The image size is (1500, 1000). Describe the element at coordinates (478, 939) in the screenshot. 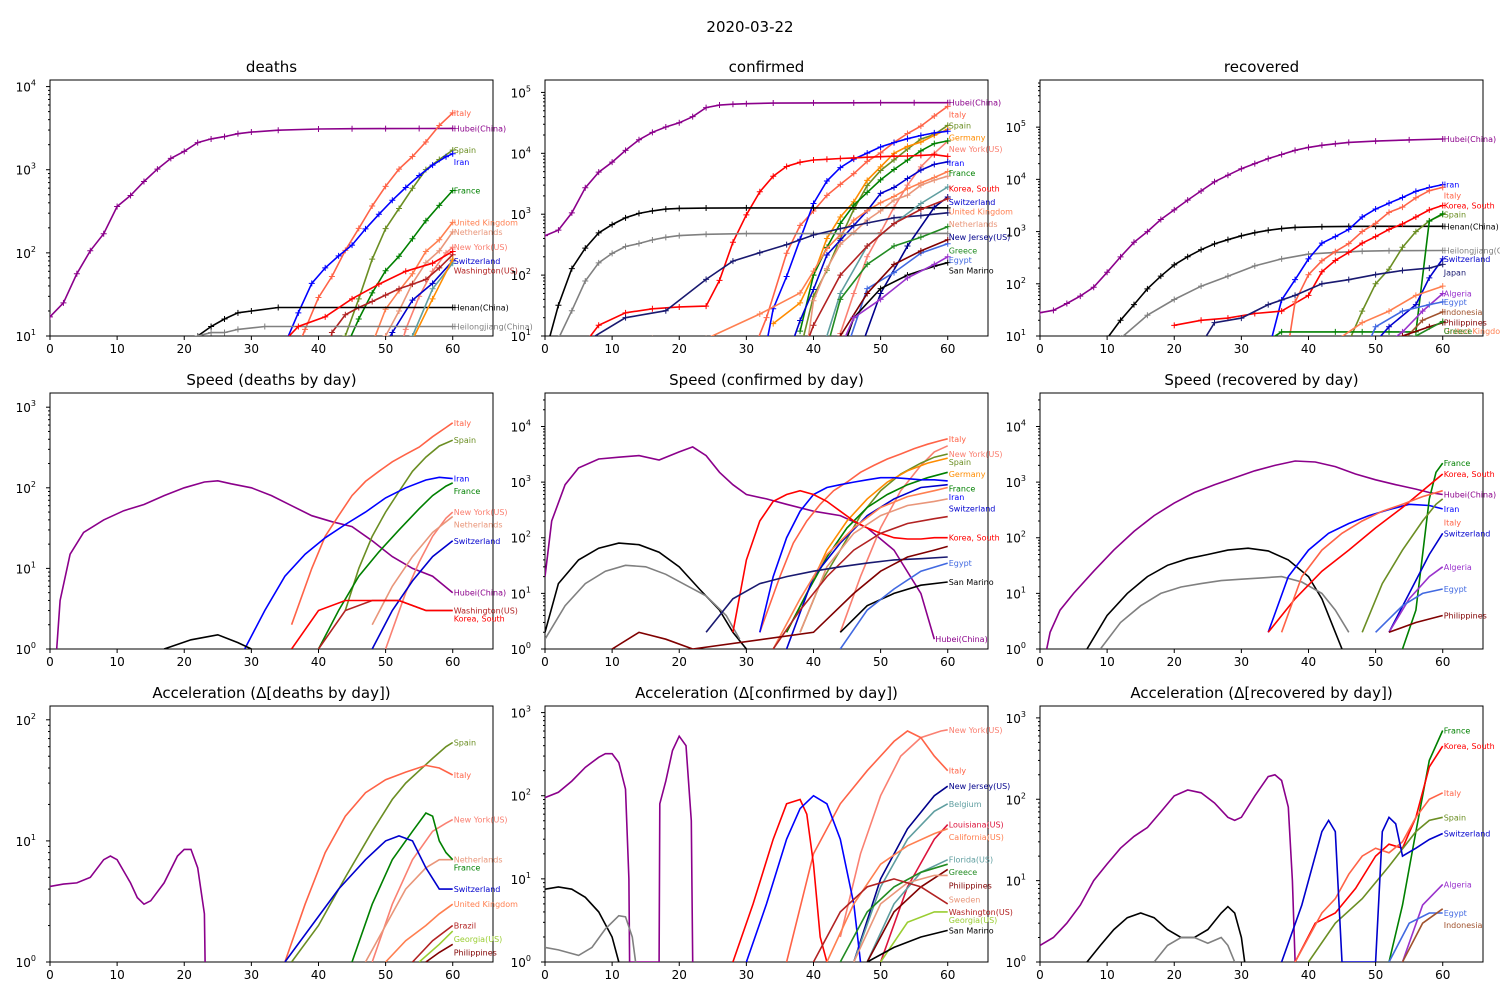

I see `series-label-georgia-us: Georgia(US)` at that location.